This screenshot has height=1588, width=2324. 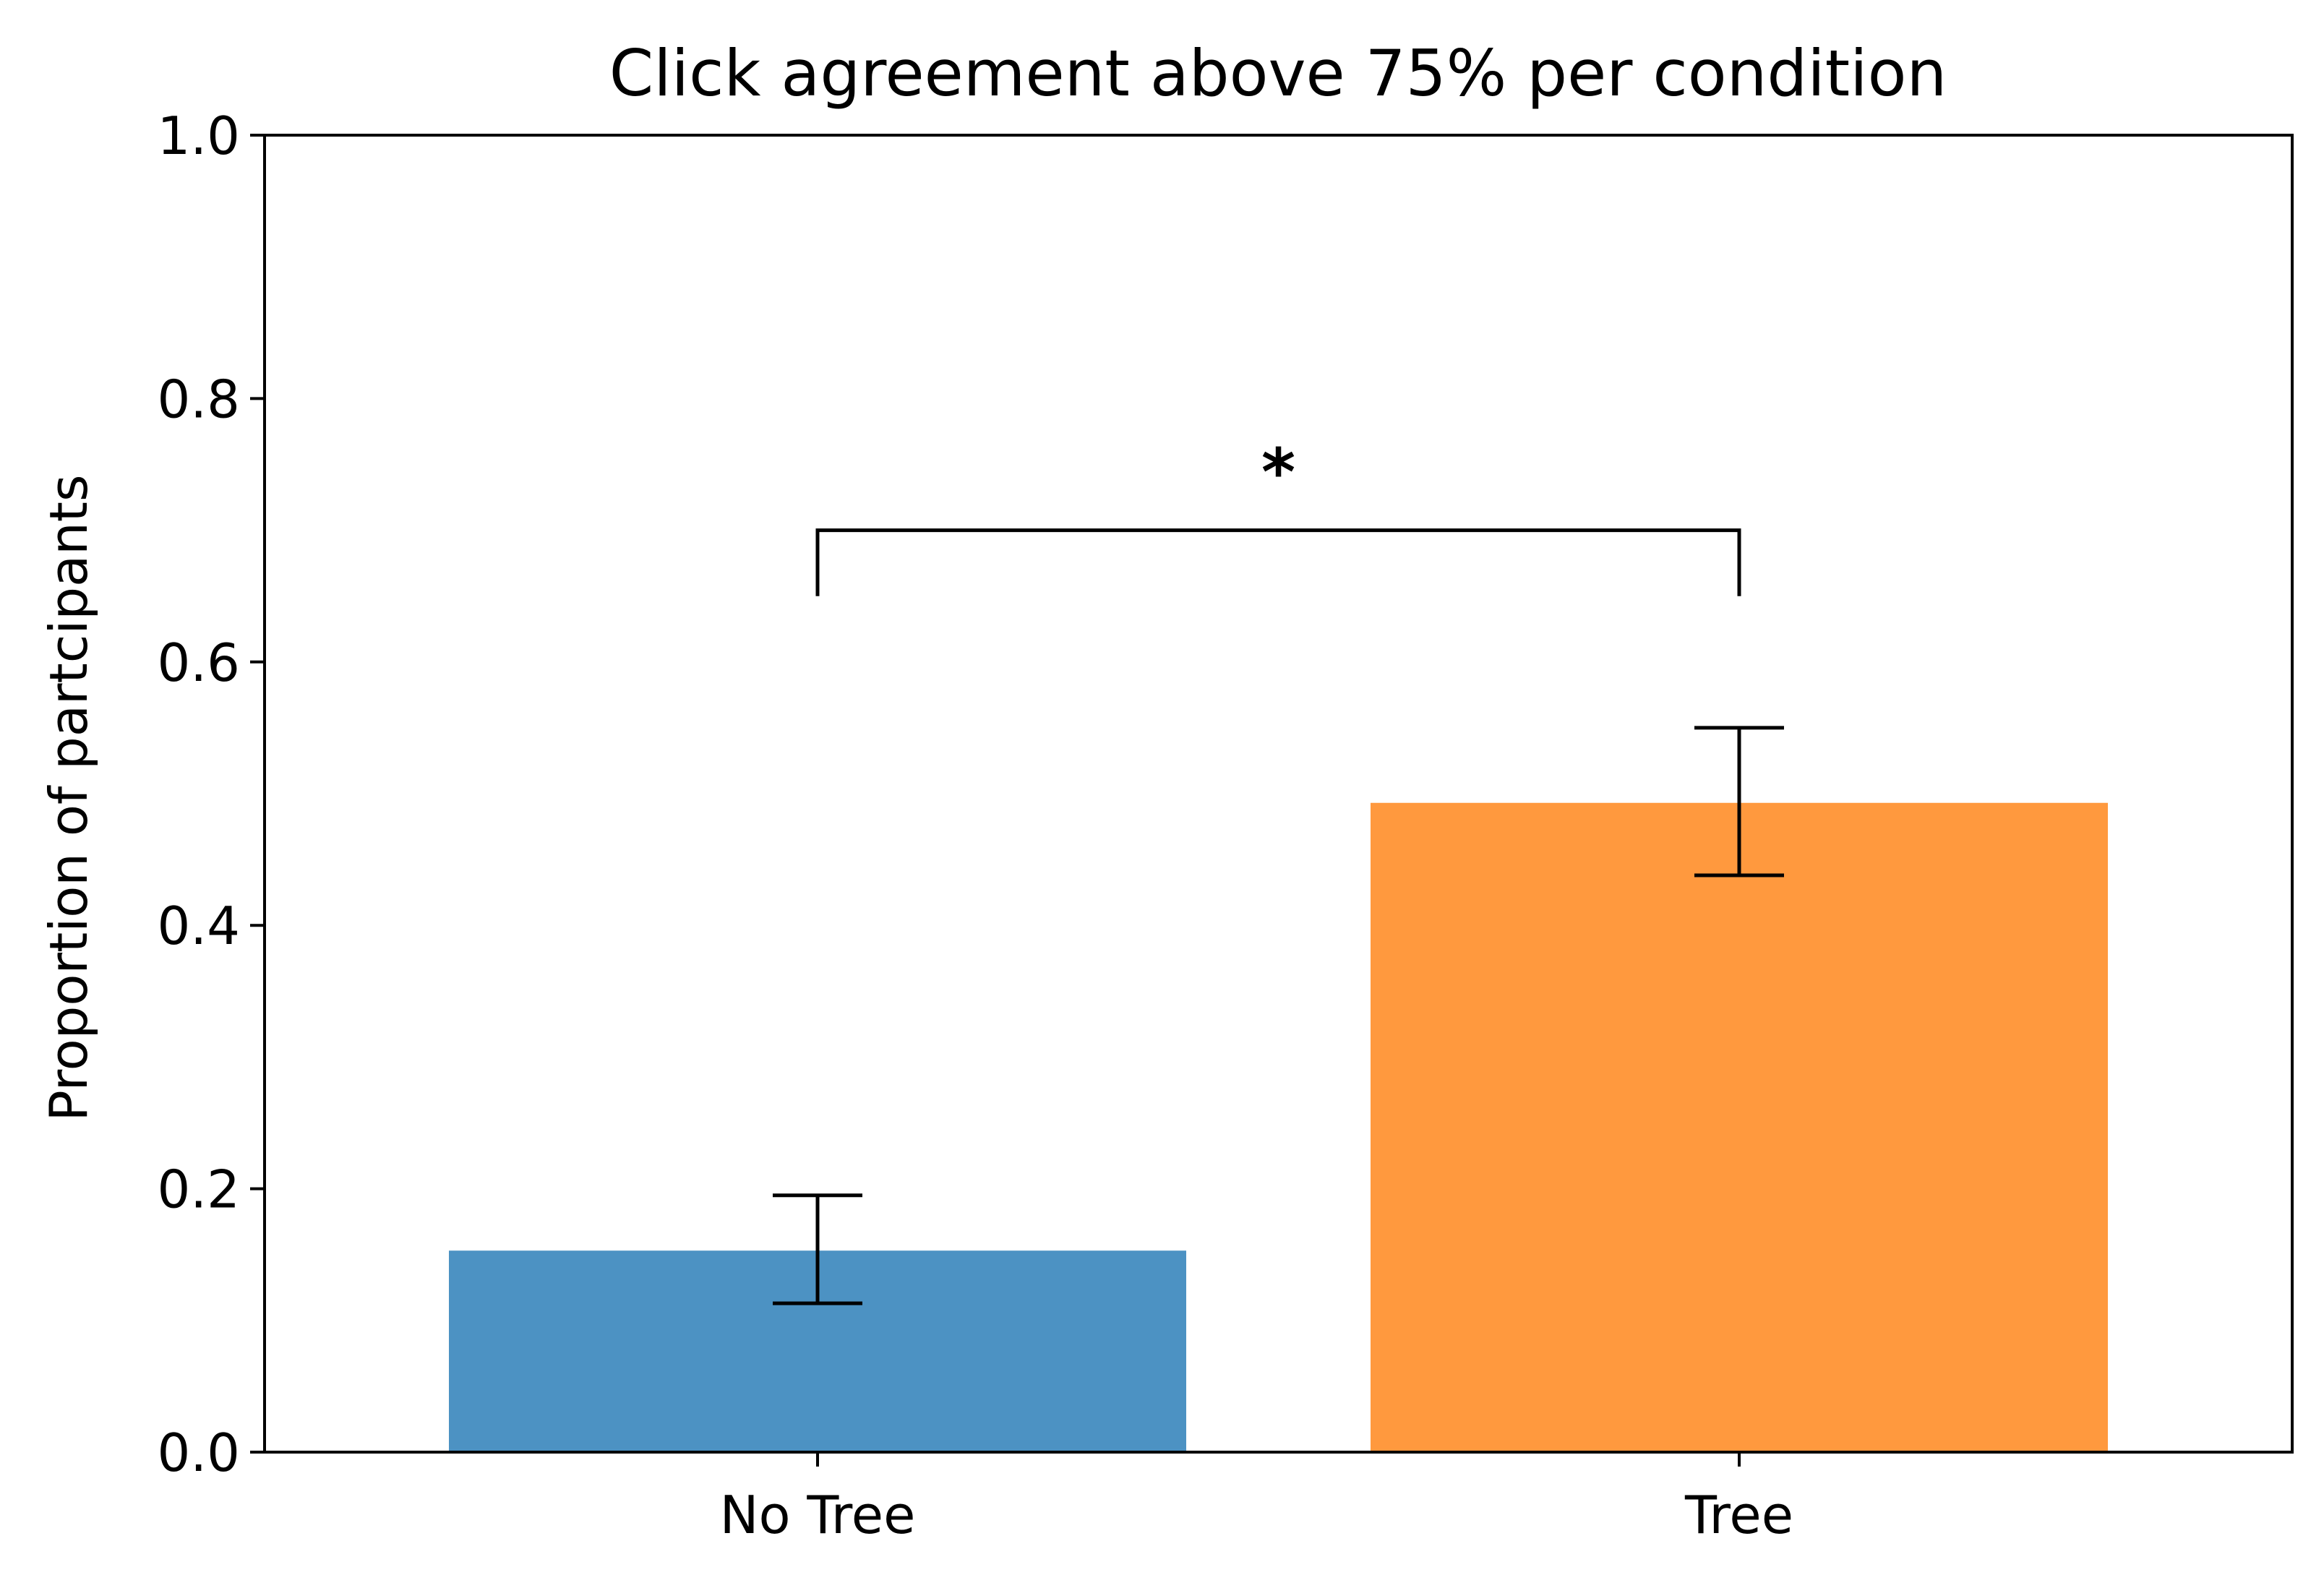 What do you see at coordinates (198, 662) in the screenshot?
I see `y-tick-label: 0.6` at bounding box center [198, 662].